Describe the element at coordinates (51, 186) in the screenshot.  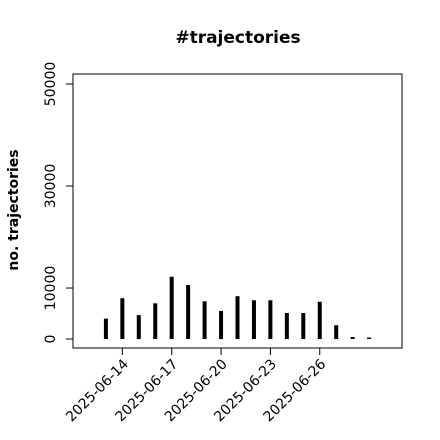
I see `y-tick-label: 30000` at that location.